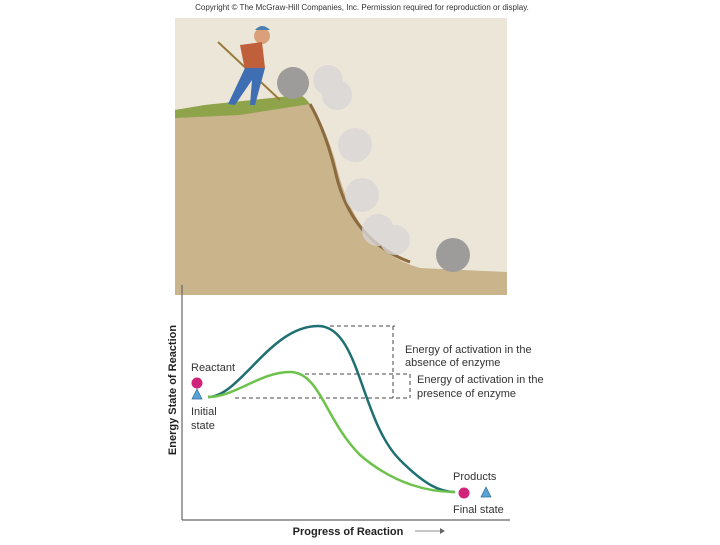 This screenshot has width=720, height=545. I want to click on initial-state-label: Initial, so click(204, 412).